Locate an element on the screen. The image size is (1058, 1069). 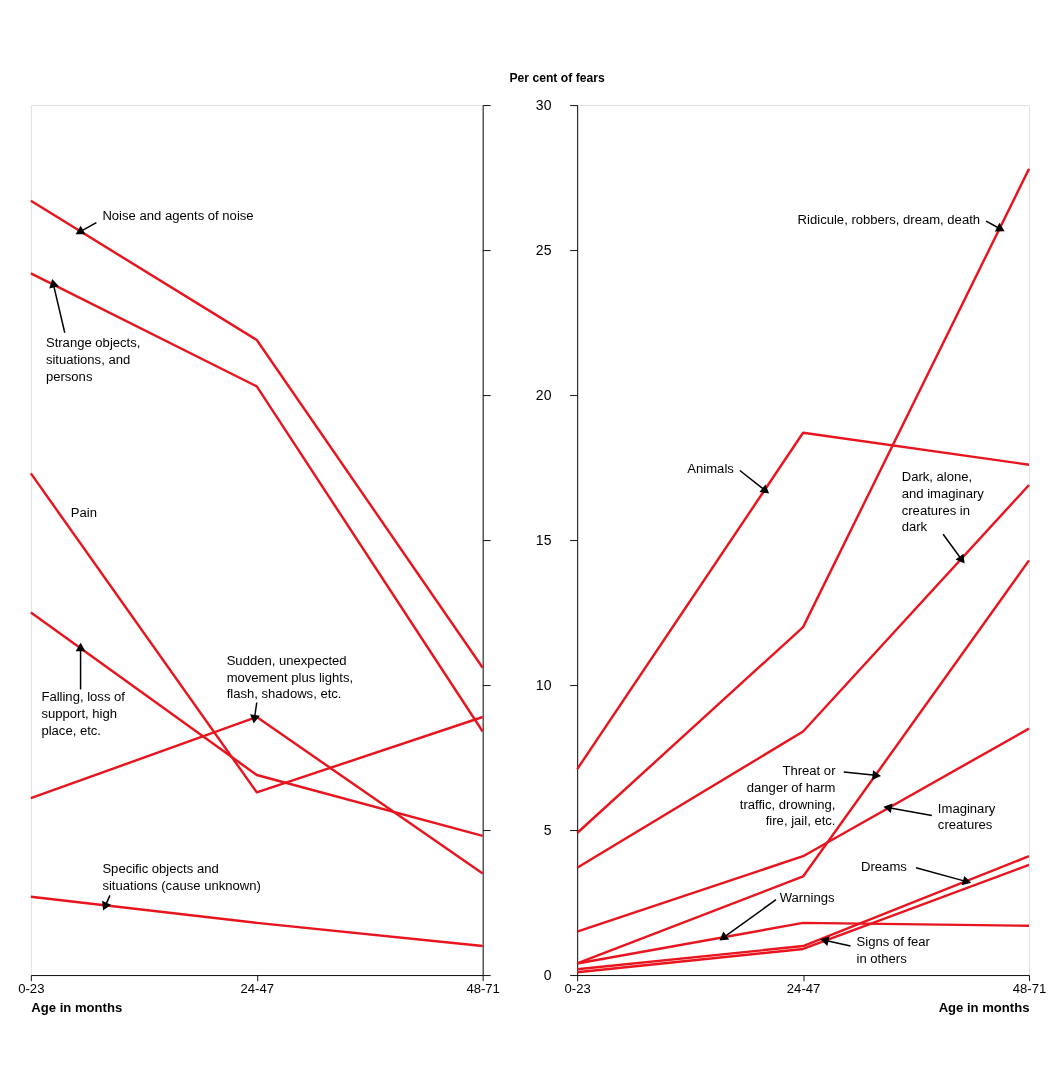
series-label: Imaginary creatures is located at coordinates (966, 816).